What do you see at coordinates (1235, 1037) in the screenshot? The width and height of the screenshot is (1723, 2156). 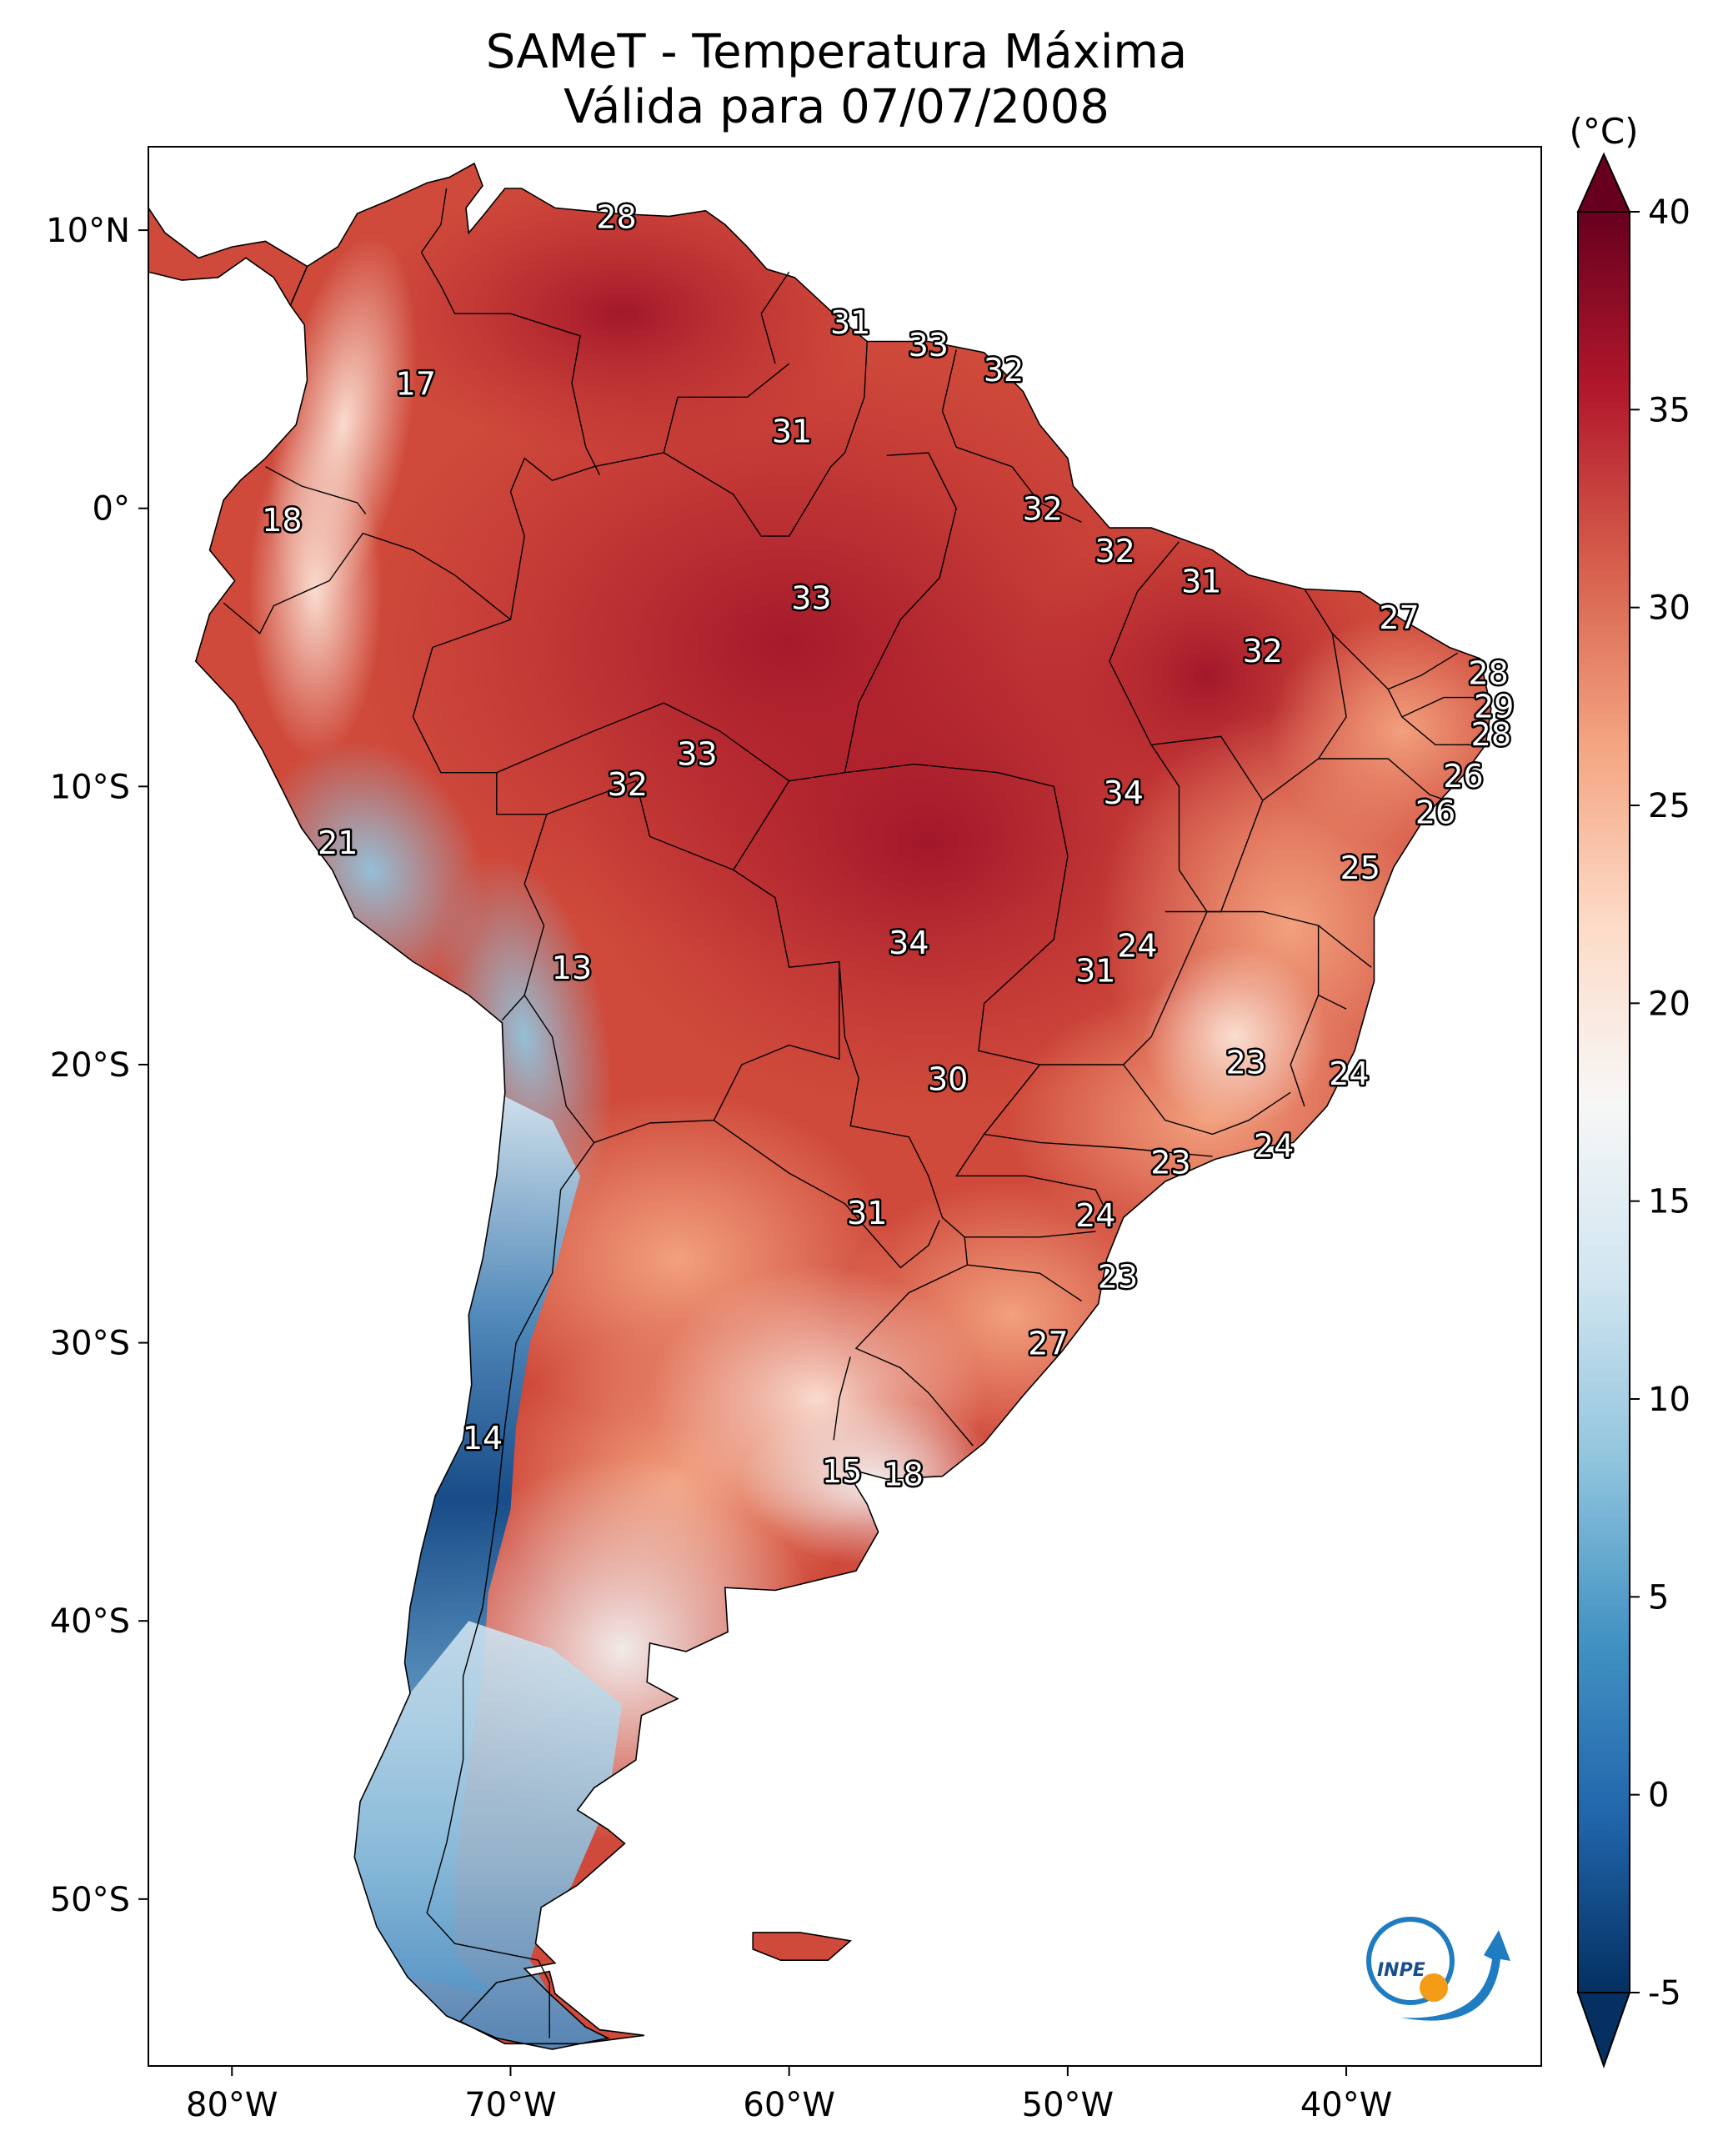 I see `pale-minas` at bounding box center [1235, 1037].